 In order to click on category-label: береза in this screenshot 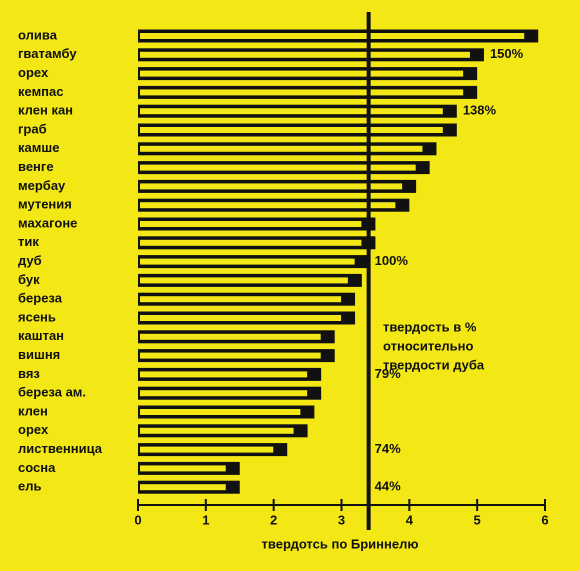, I will do `click(40, 298)`.